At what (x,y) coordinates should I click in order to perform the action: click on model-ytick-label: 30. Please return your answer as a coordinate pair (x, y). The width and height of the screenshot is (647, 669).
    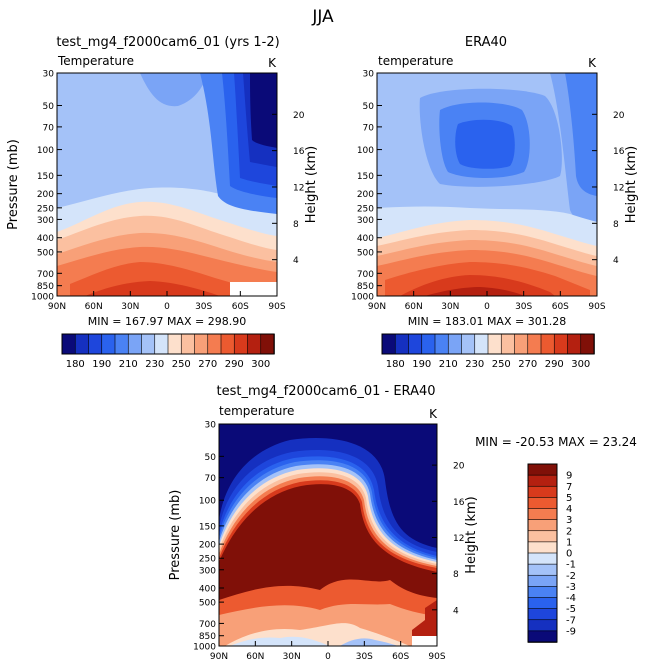
    Looking at the image, I should click on (49, 75).